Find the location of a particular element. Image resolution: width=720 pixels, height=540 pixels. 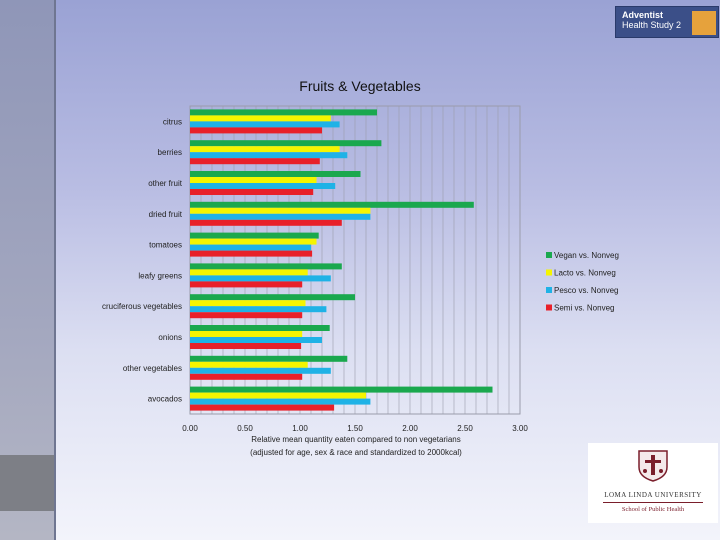

category-label: onions is located at coordinates (170, 337).